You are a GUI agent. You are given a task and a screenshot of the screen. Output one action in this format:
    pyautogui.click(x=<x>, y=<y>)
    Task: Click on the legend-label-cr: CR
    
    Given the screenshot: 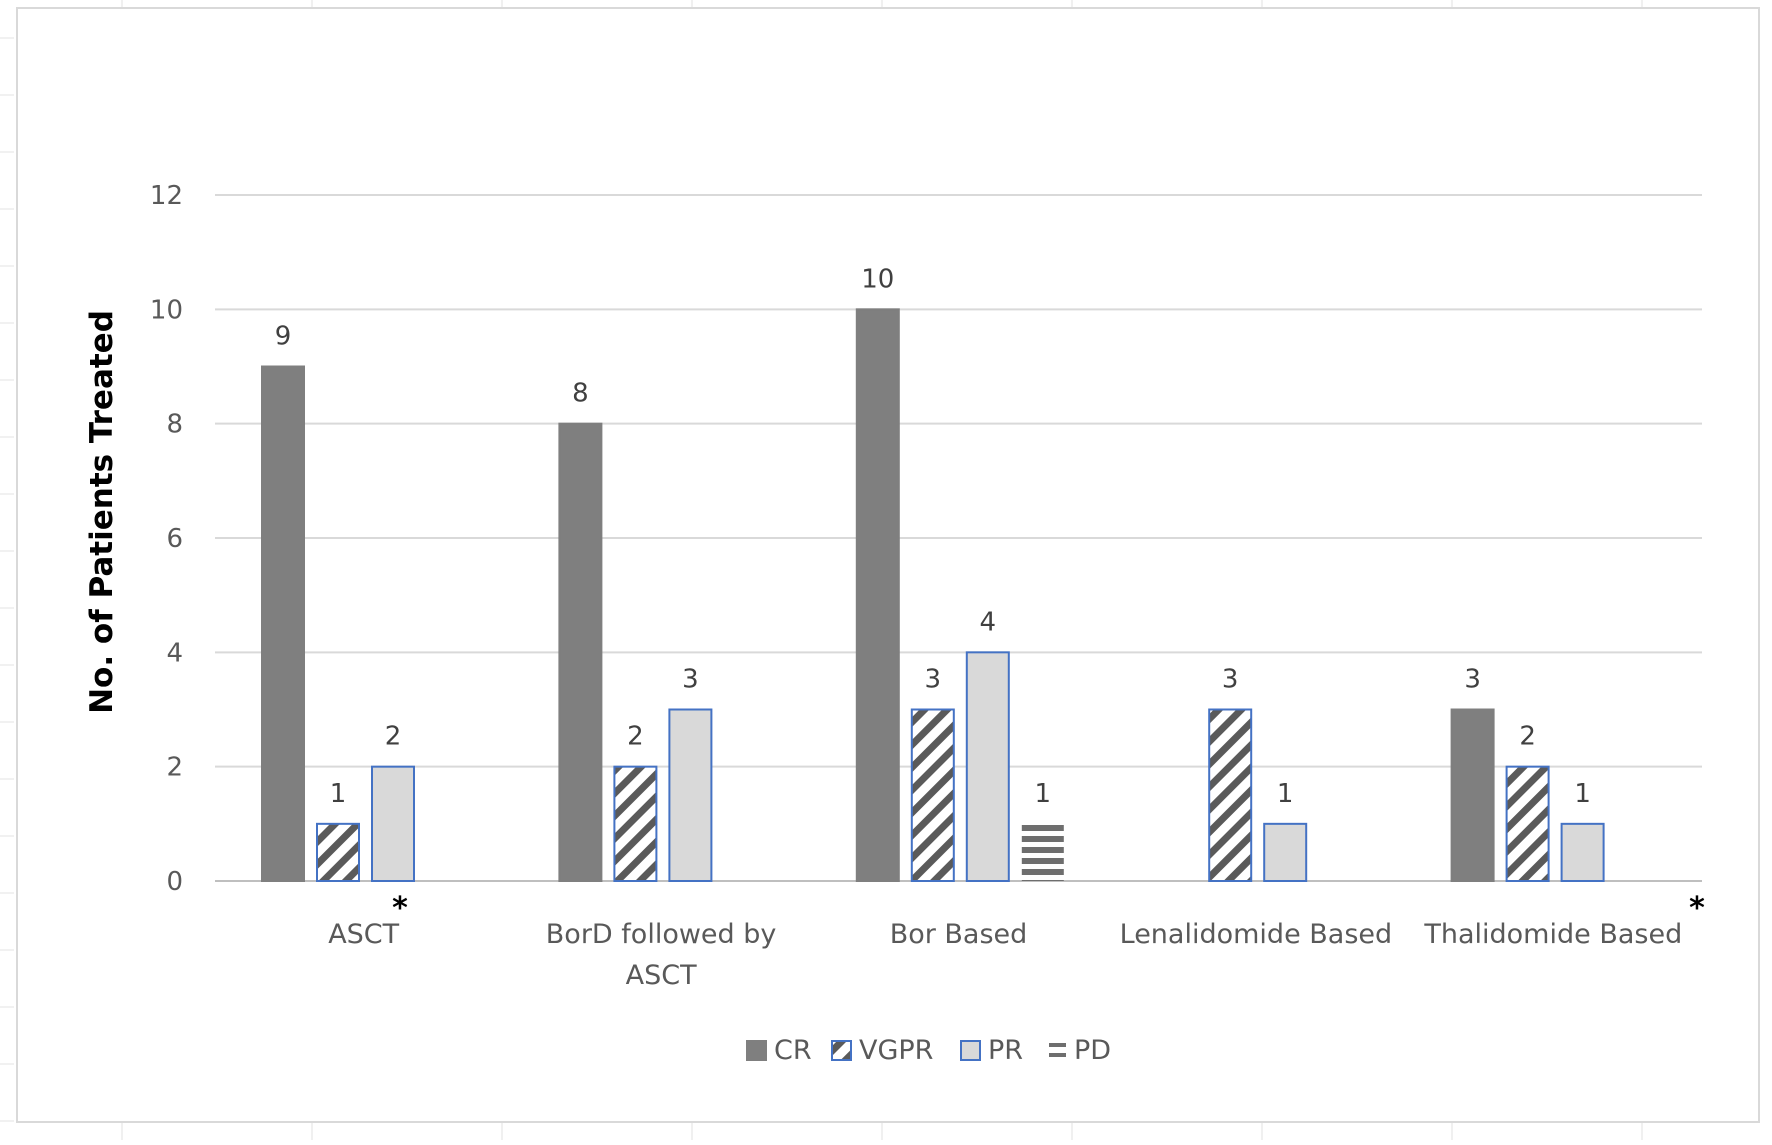 What is the action you would take?
    pyautogui.click(x=793, y=1050)
    